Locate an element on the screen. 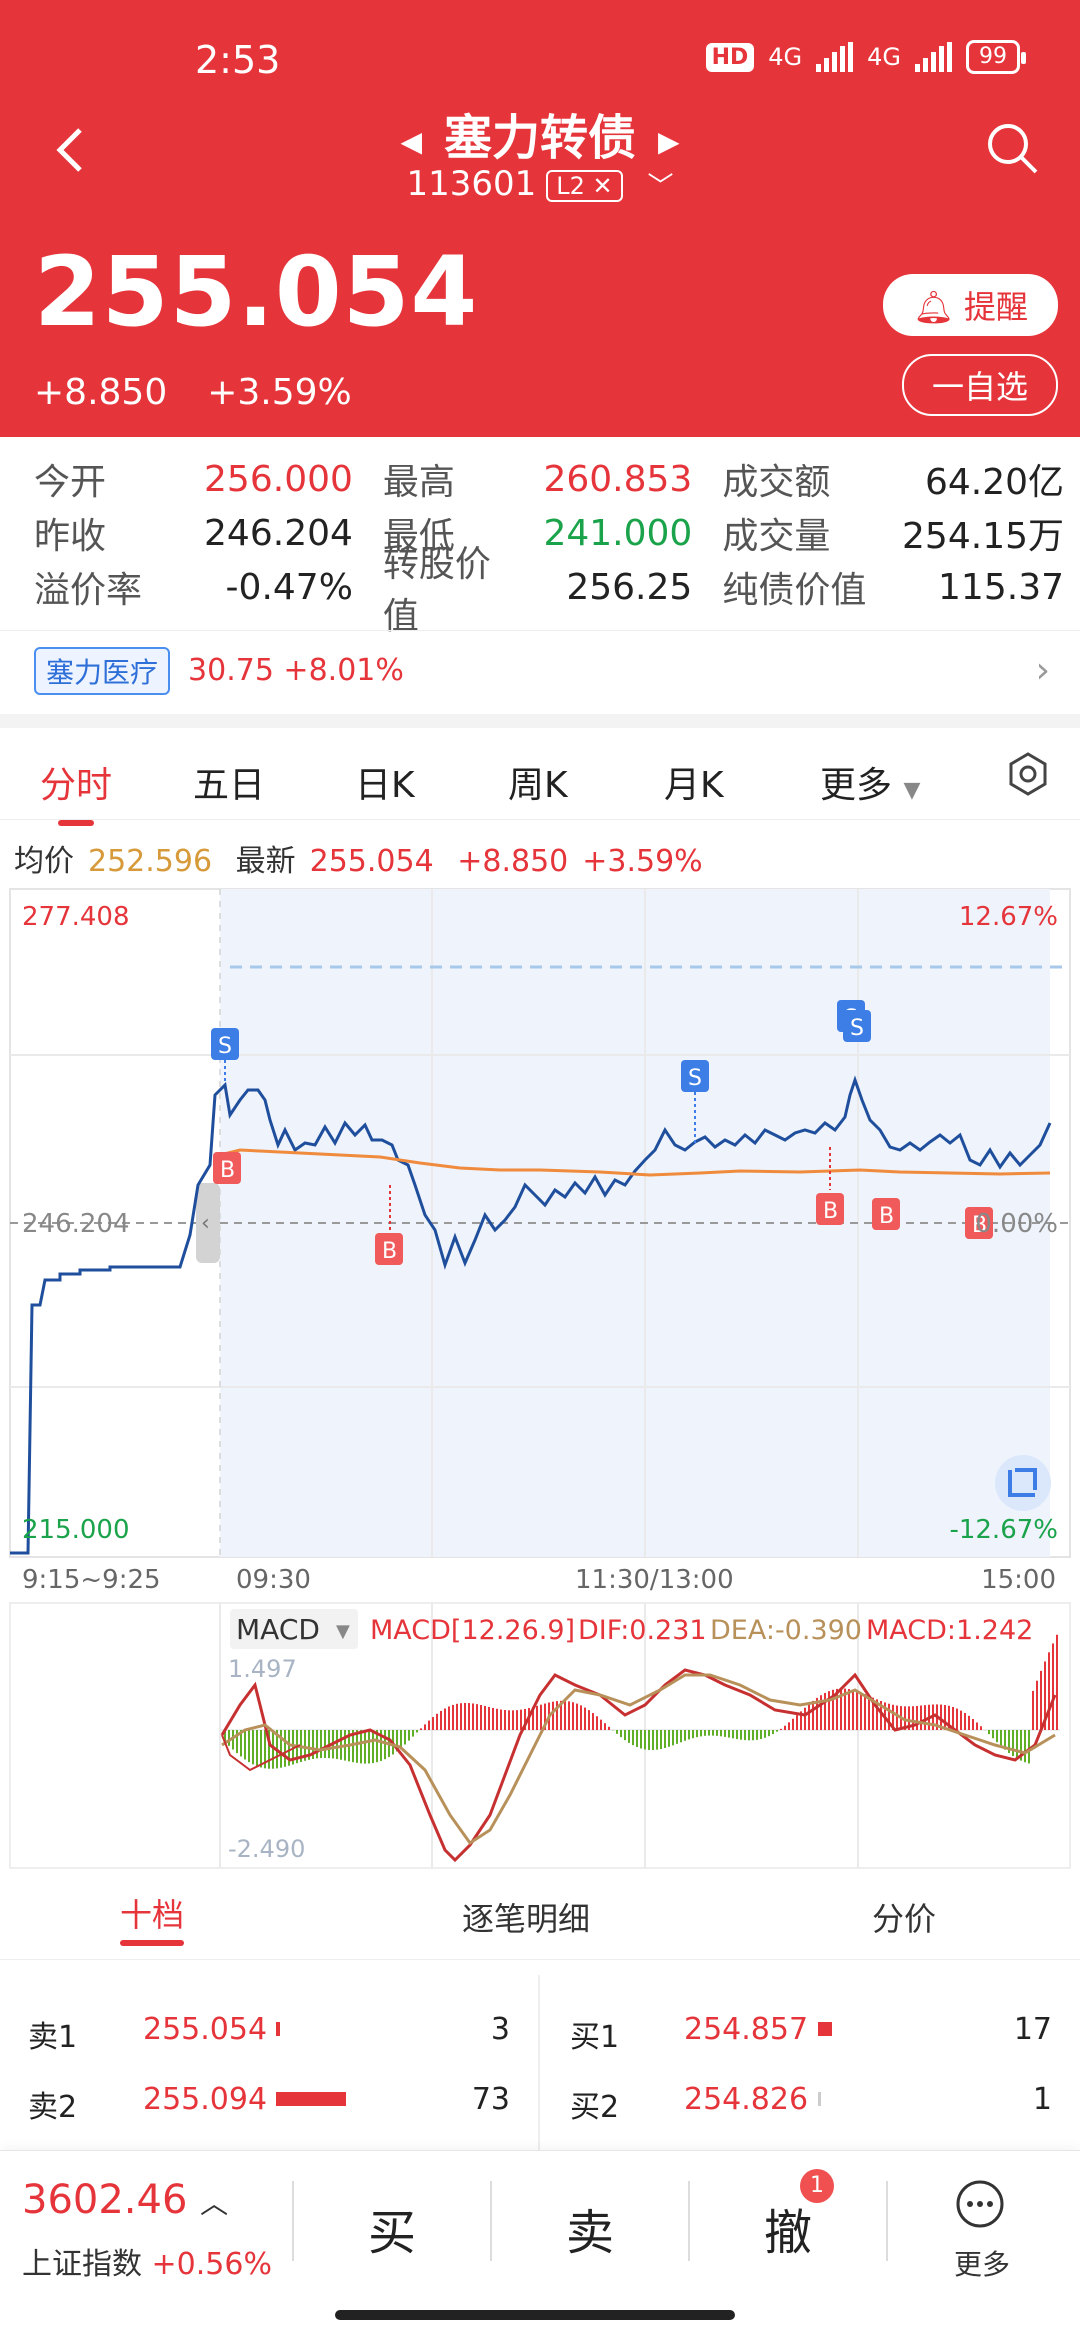  tab-tick-detail: 逐笔明细 is located at coordinates (526, 1919).